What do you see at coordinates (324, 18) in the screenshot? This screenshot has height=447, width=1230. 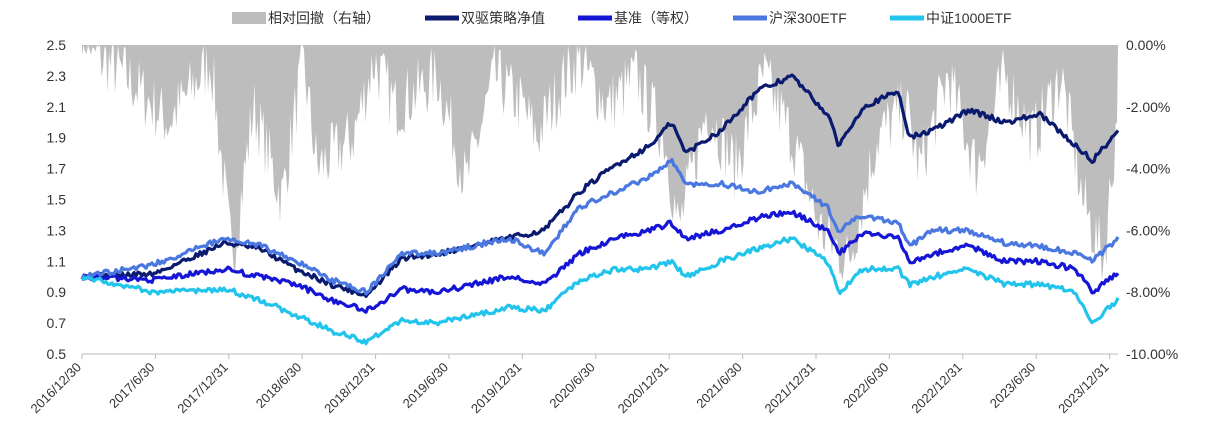 I see `legend-label: 相对回撤（右轴）` at bounding box center [324, 18].